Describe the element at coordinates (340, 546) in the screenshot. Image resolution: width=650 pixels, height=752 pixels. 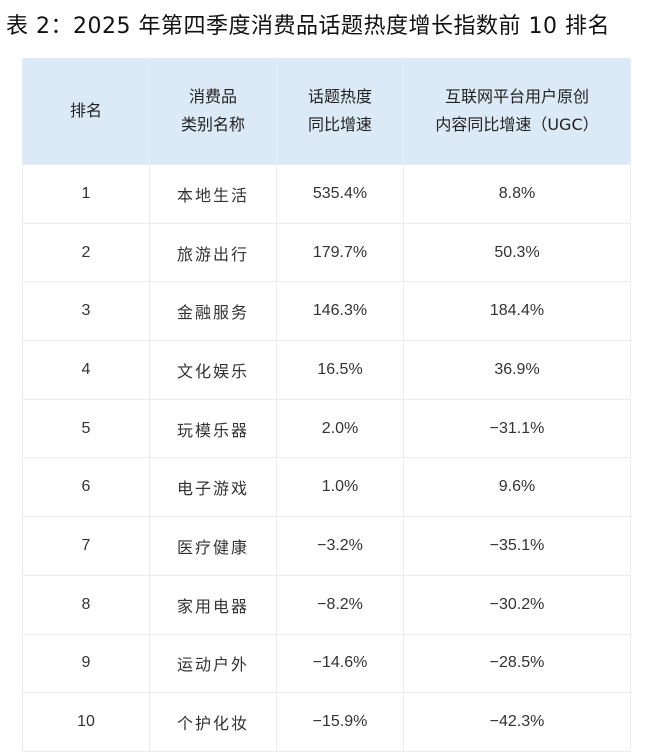
I see `topic-growth-cell: −3.2%` at that location.